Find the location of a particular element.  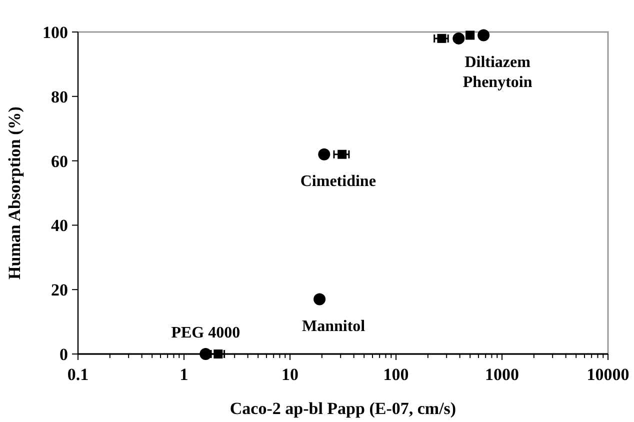

annotation: Mannitol is located at coordinates (334, 326).